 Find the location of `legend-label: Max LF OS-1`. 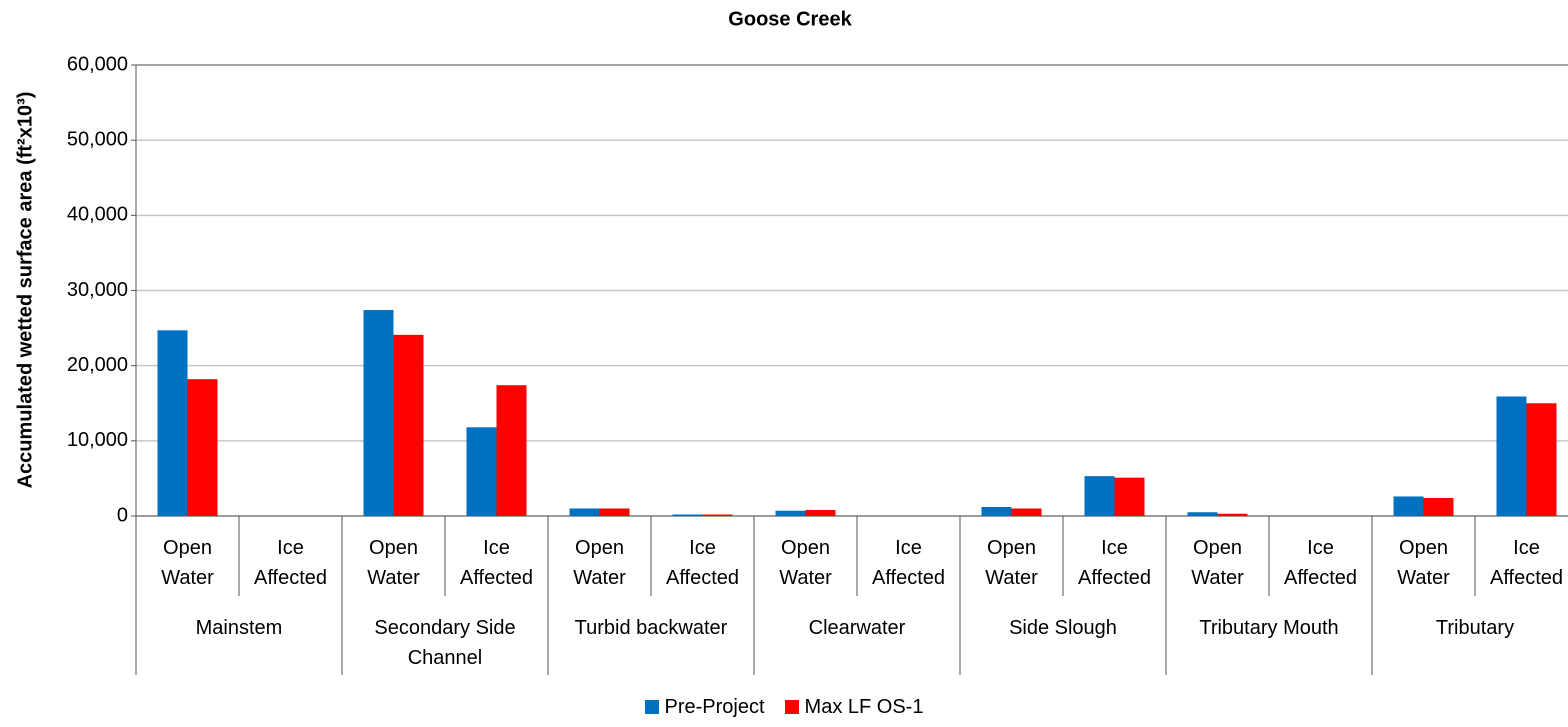

legend-label: Max LF OS-1 is located at coordinates (864, 707).